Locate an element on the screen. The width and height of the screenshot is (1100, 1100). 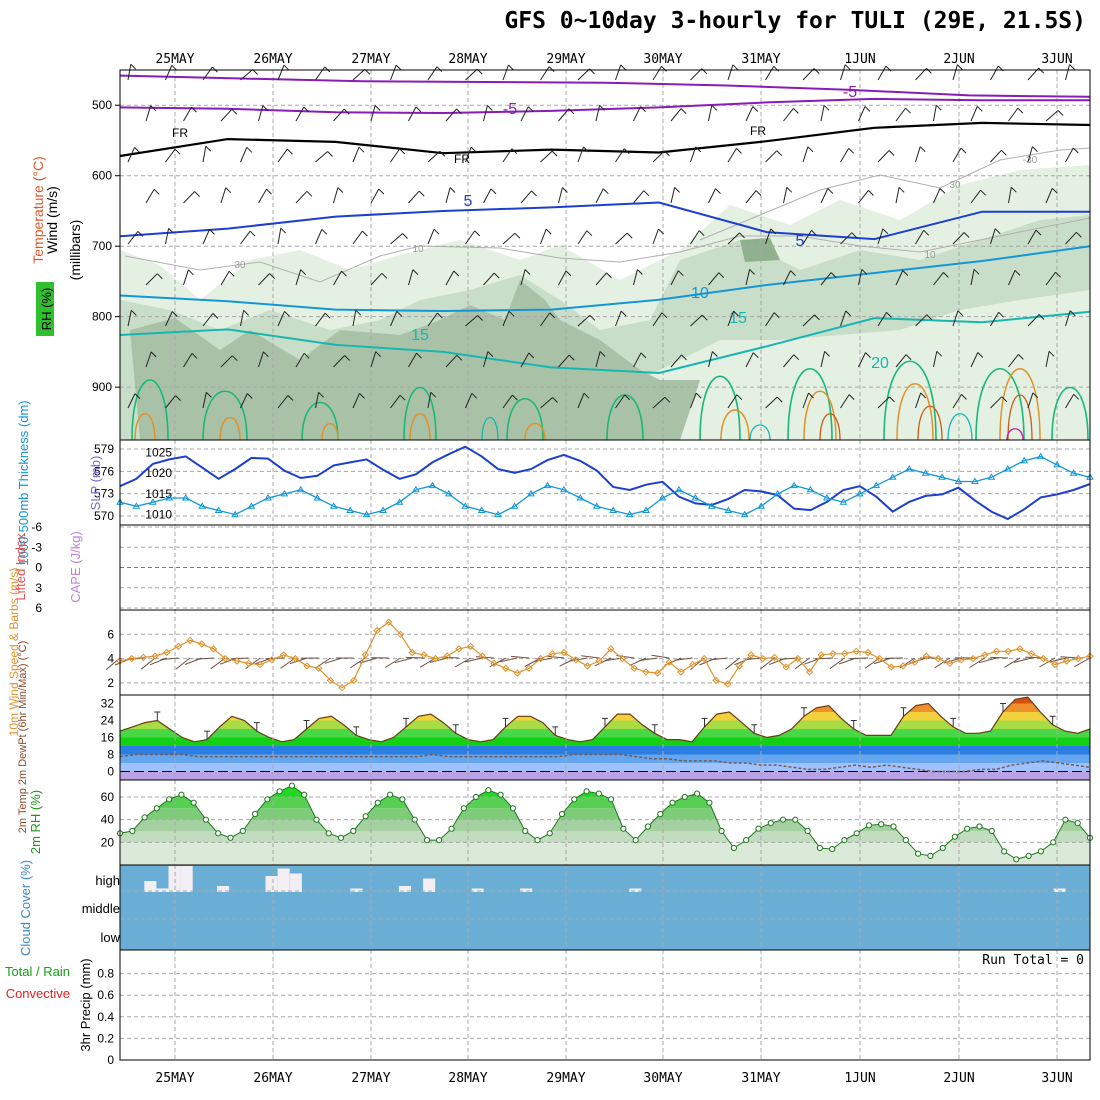
bottom-date-label: 1JUN is located at coordinates (859, 1078).